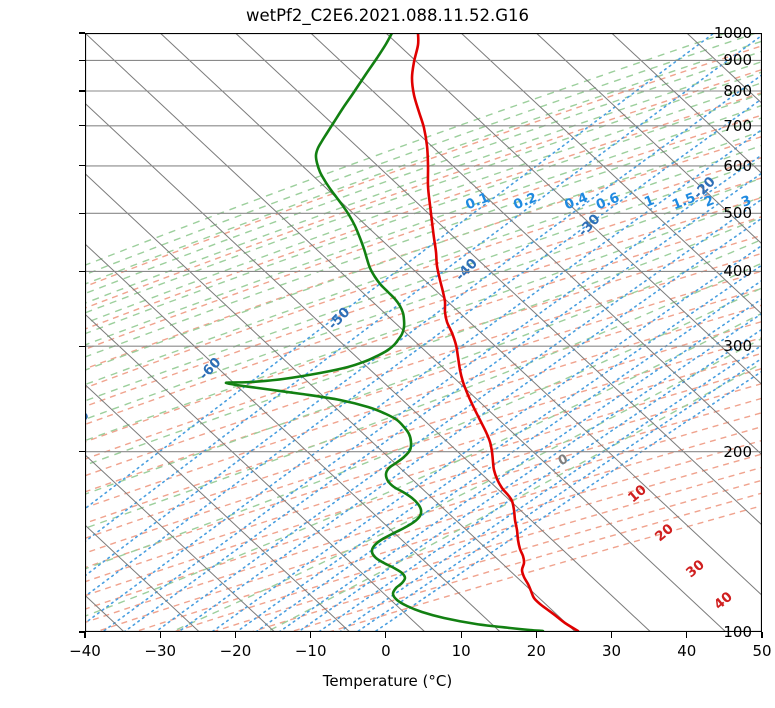 This screenshot has width=775, height=708. What do you see at coordinates (461, 651) in the screenshot?
I see `x-tick-10: 10` at bounding box center [461, 651].